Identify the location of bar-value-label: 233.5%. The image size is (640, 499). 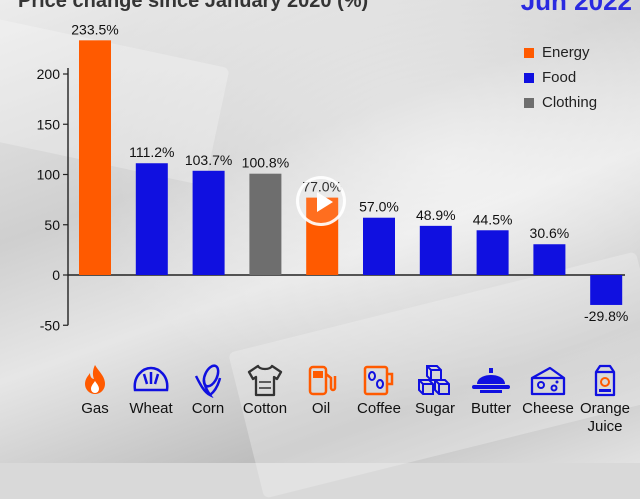
(94, 29).